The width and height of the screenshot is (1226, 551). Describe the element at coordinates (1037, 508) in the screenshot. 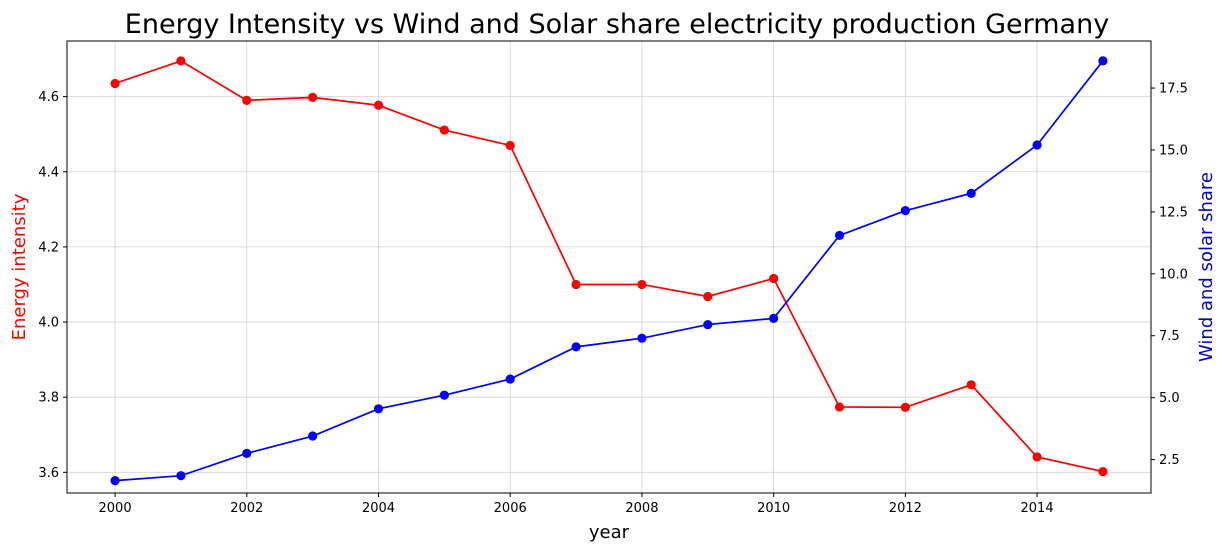

I see `x-tick-label: 2014` at that location.